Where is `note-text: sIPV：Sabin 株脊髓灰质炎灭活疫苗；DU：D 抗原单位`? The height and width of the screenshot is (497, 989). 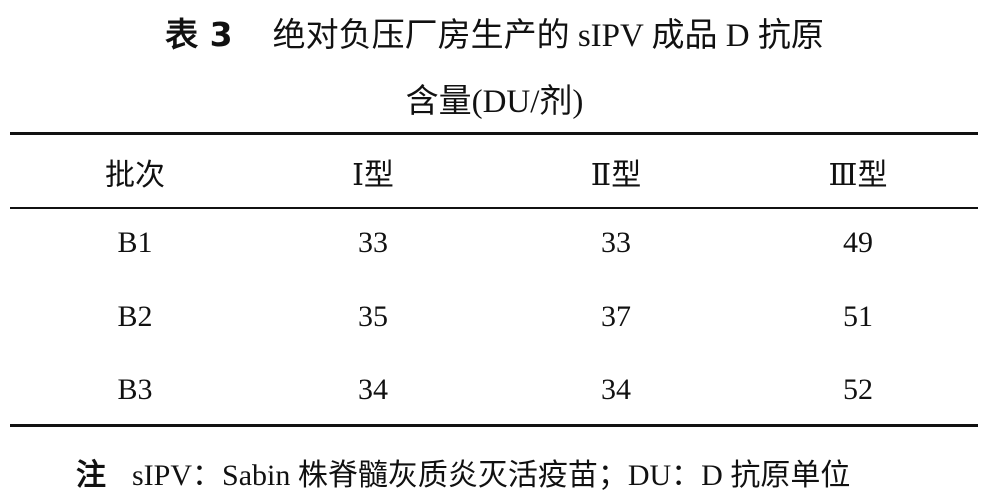 note-text: sIPV：Sabin 株脊髓灰质炎灭活疫苗；DU：D 抗原单位 is located at coordinates (491, 475).